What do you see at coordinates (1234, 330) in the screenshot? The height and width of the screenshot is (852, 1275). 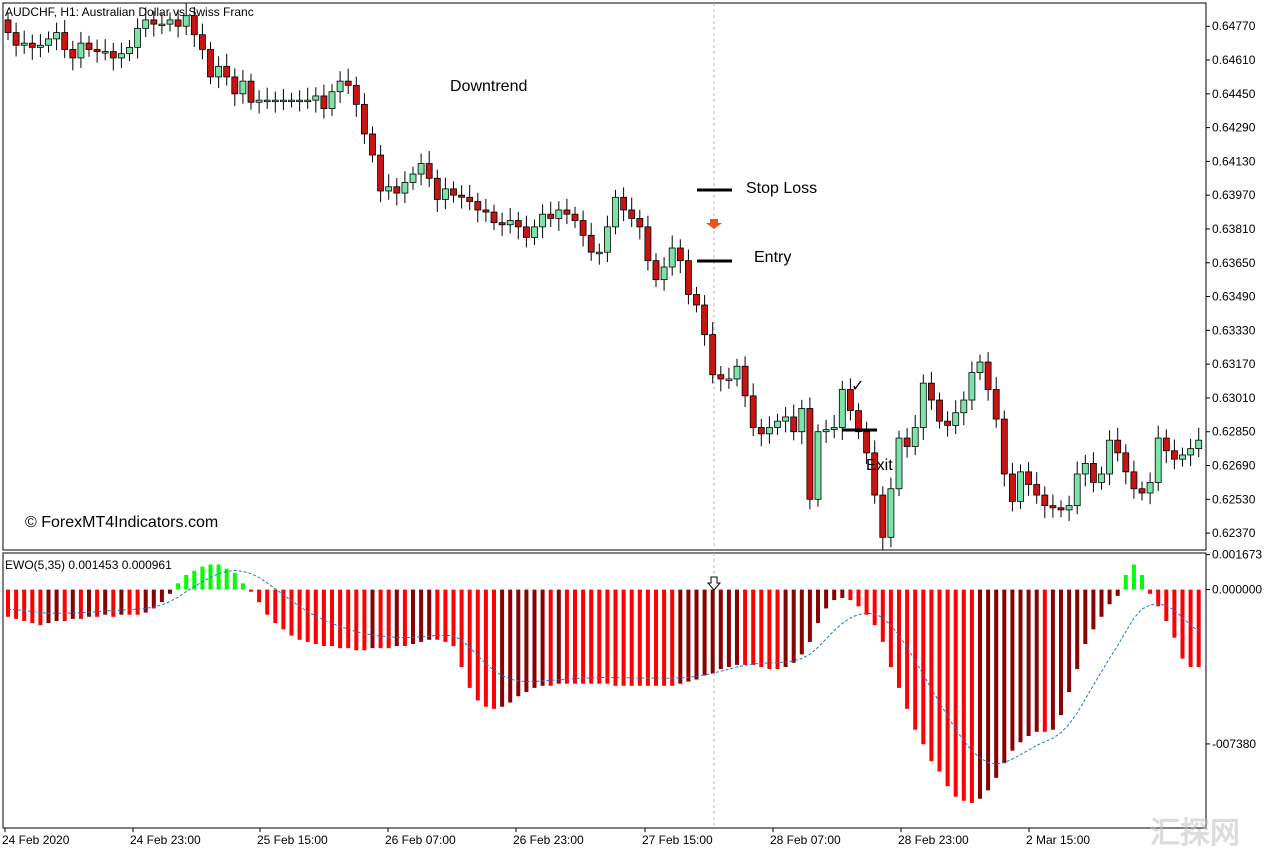 I see `price-tick-label: 0.63330` at bounding box center [1234, 330].